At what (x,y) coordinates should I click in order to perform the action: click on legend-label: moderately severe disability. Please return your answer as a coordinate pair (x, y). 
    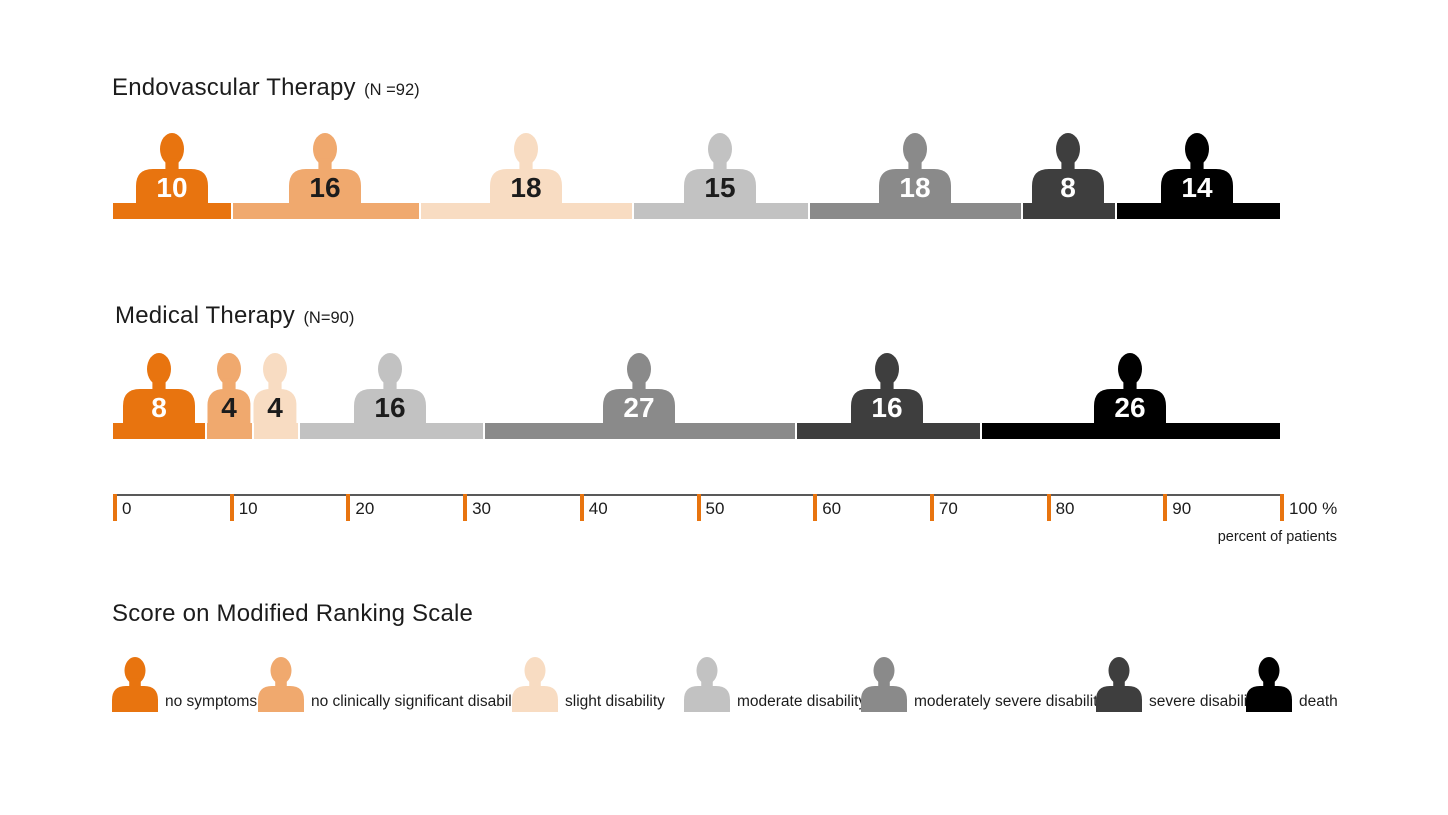
    Looking at the image, I should click on (1010, 701).